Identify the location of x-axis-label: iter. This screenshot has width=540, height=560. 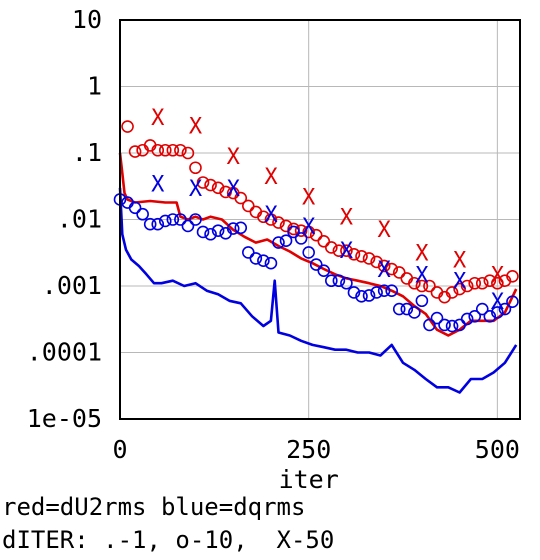
(309, 479).